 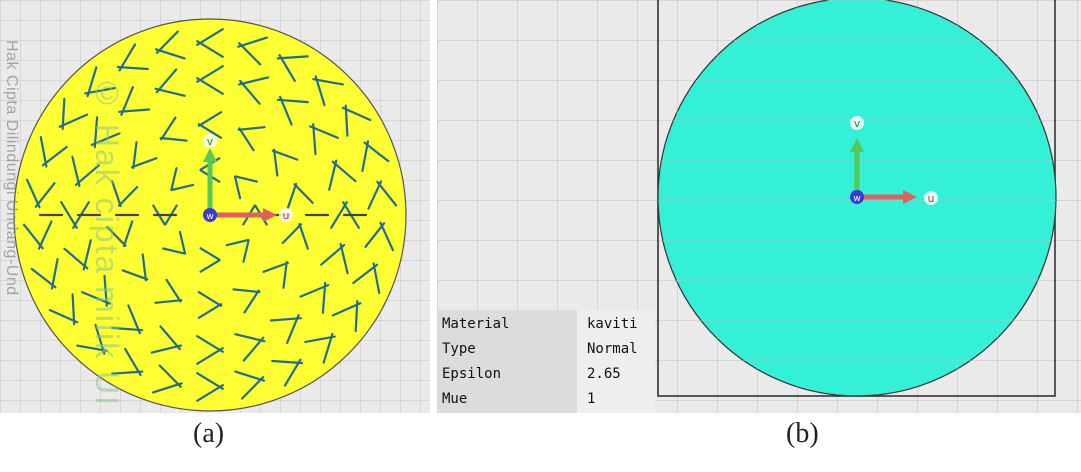 What do you see at coordinates (591, 399) in the screenshot?
I see `property-value: 1` at bounding box center [591, 399].